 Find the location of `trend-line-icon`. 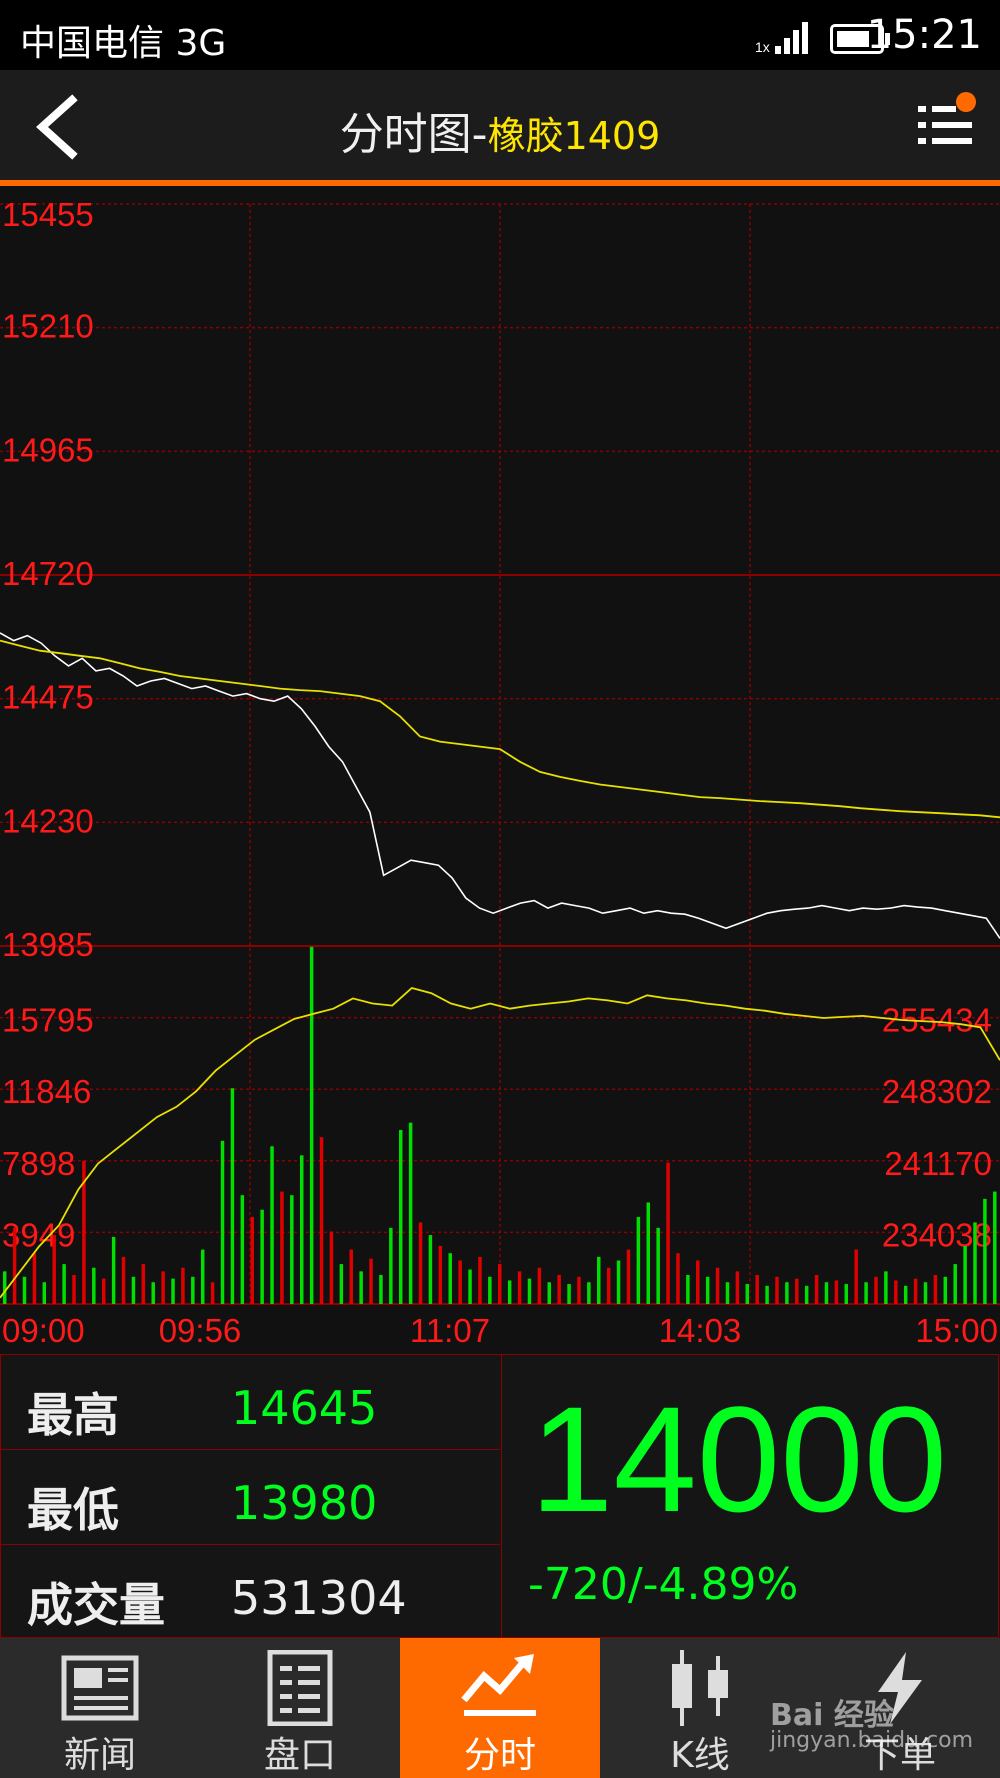

trend-line-icon is located at coordinates (498, 1685).